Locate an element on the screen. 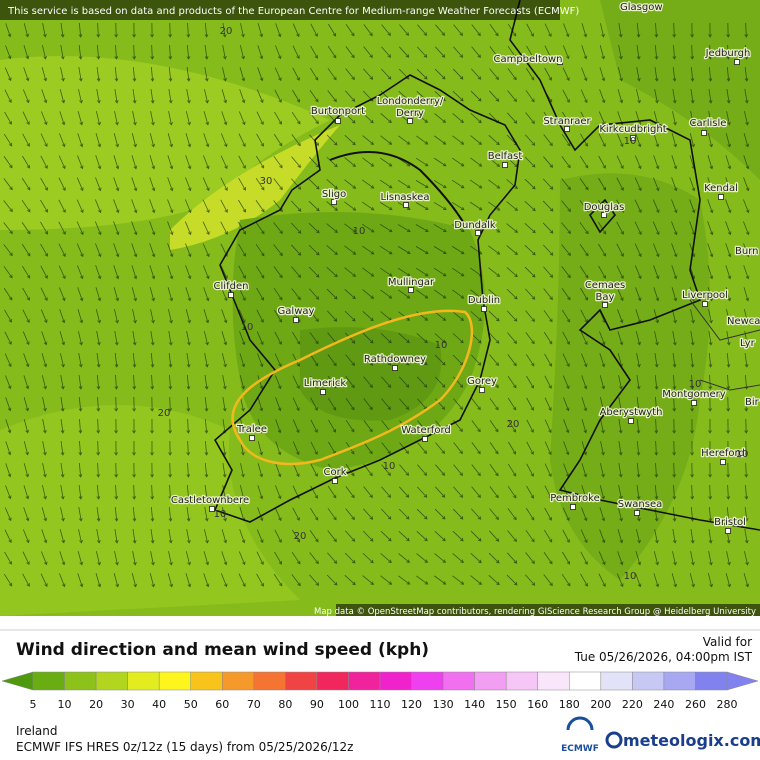 This screenshot has width=760, height=760. brand: meteologix.com is located at coordinates (682, 740).